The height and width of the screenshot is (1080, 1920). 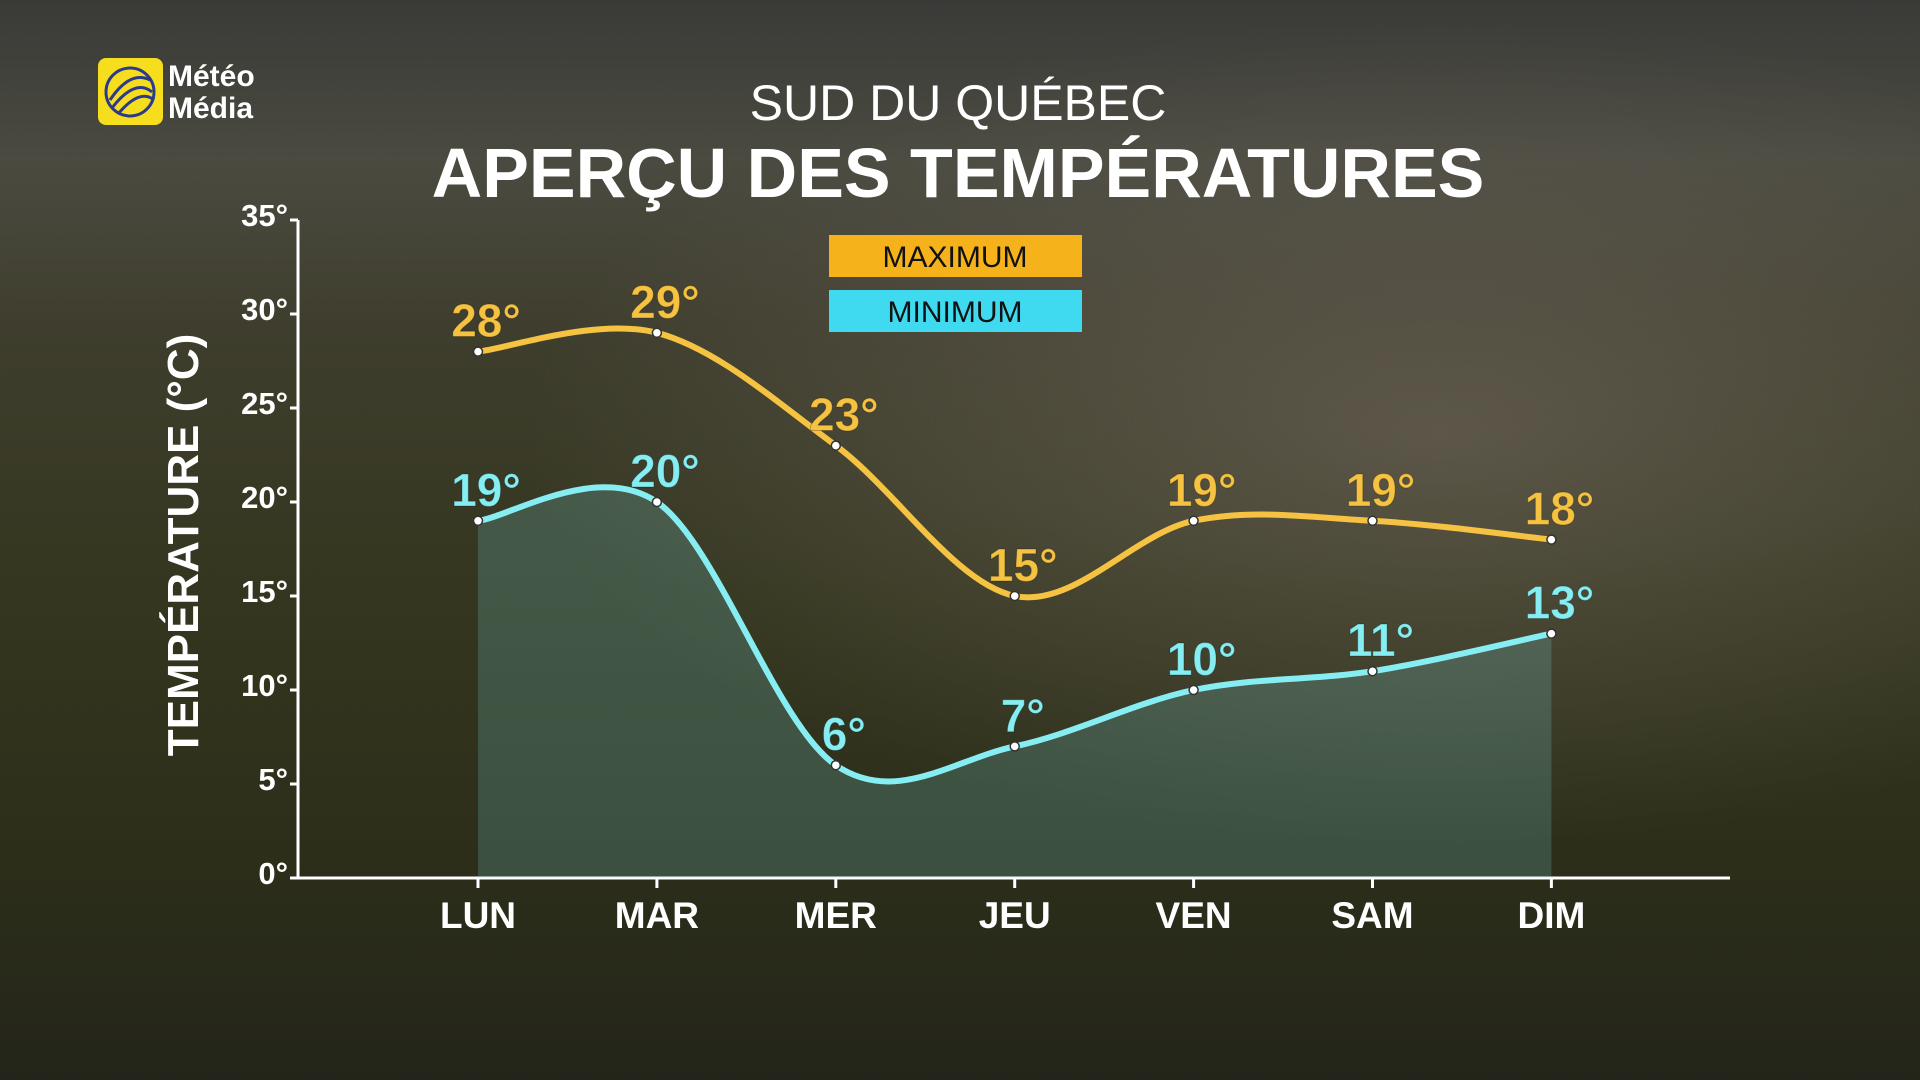 What do you see at coordinates (1560, 509) in the screenshot?
I see `data-label: 18°` at bounding box center [1560, 509].